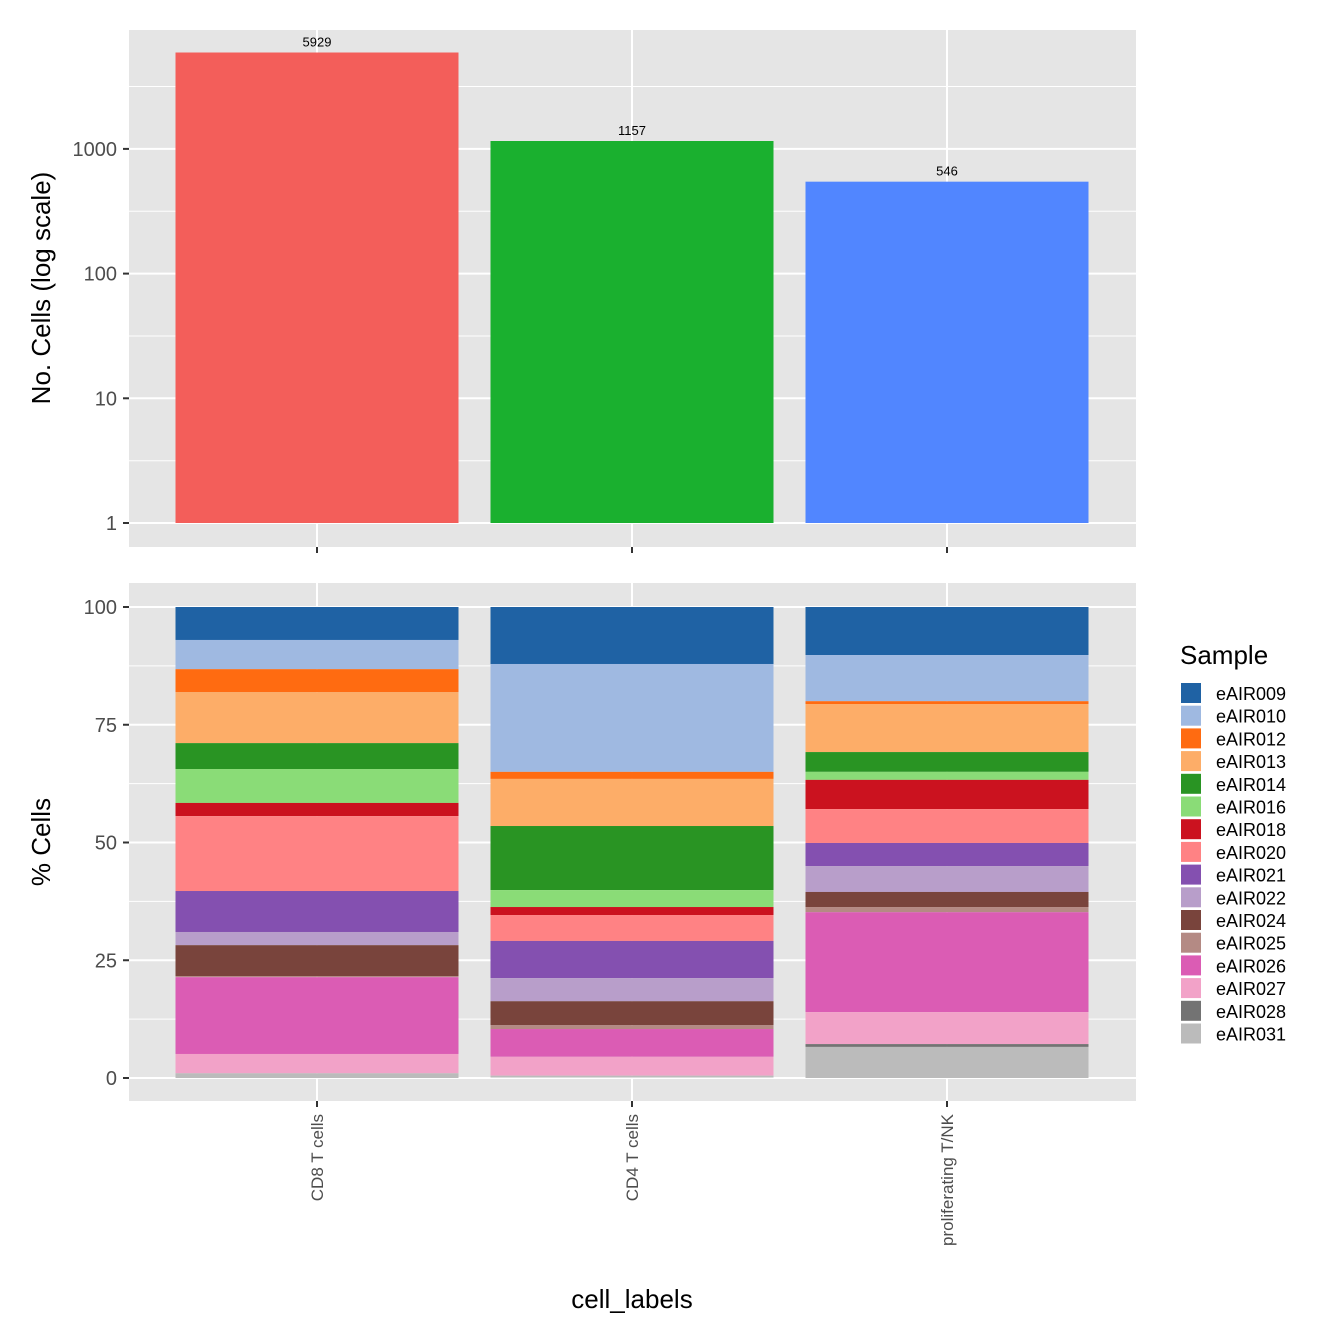 The image size is (1344, 1344). I want to click on y-tick-label: 0, so click(111, 1079).